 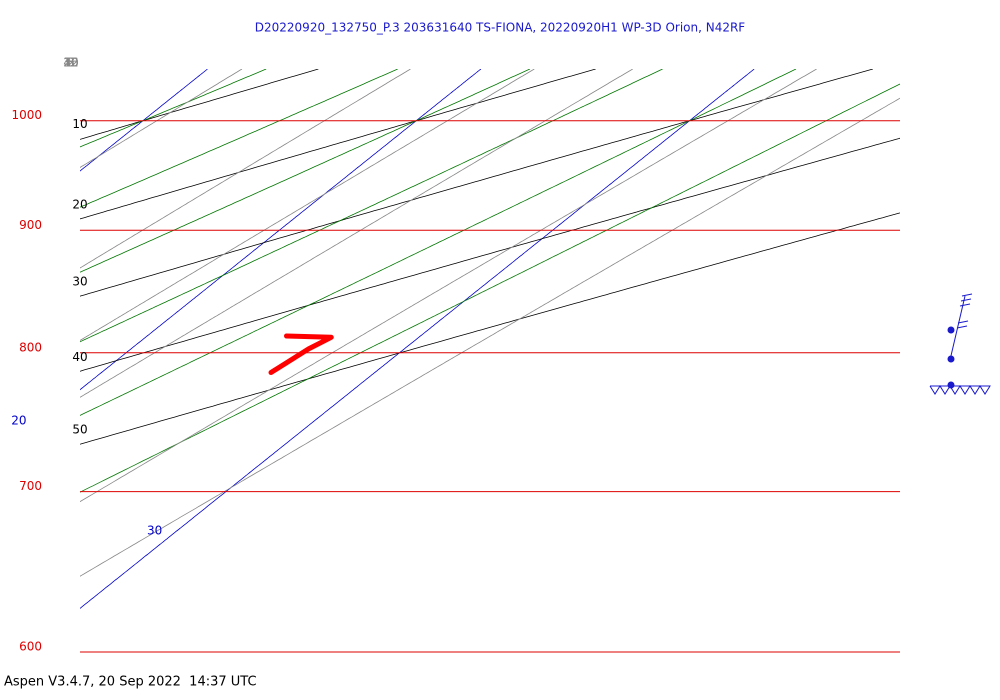 What do you see at coordinates (26, 115) in the screenshot?
I see `y-tick-label: 1000` at bounding box center [26, 115].